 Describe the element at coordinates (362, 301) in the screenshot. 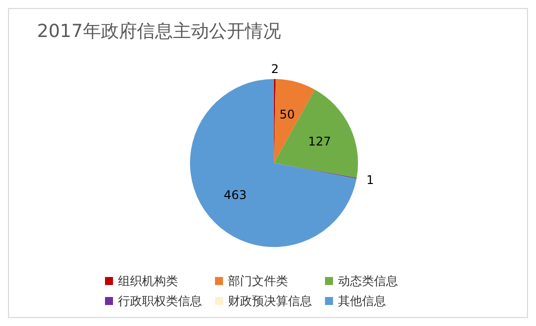

I see `legend-label: 其他信息` at that location.